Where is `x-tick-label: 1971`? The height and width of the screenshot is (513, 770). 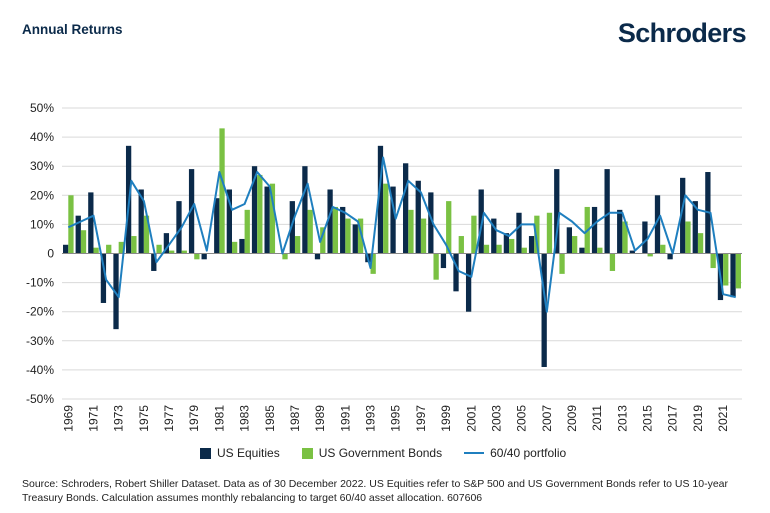 x-tick-label: 1971 is located at coordinates (93, 418).